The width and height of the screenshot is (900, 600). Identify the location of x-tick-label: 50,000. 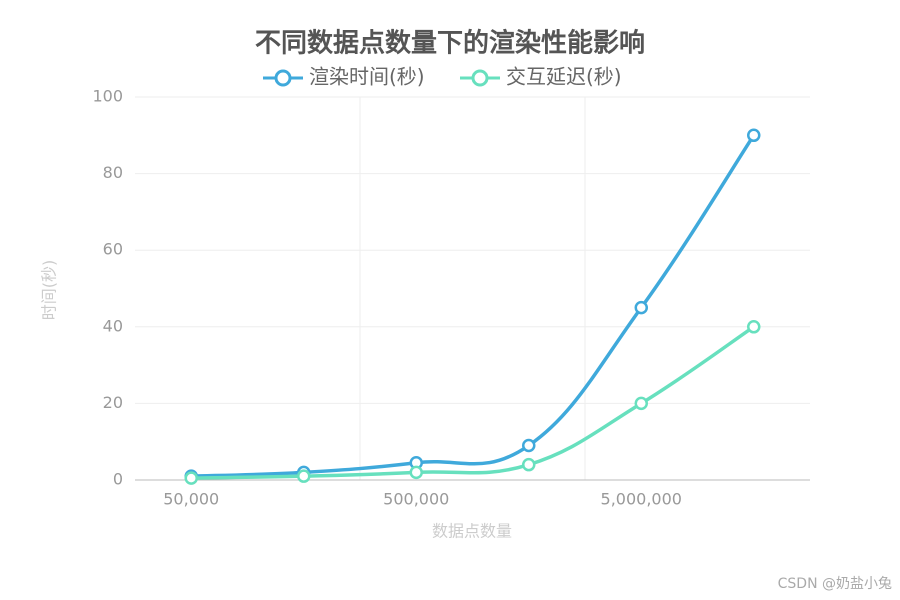
(191, 499).